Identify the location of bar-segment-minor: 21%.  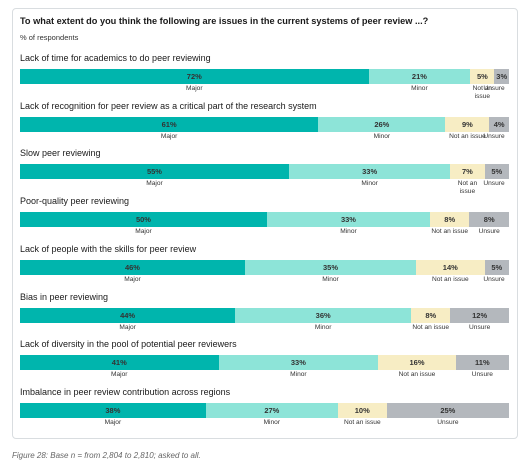
(419, 76).